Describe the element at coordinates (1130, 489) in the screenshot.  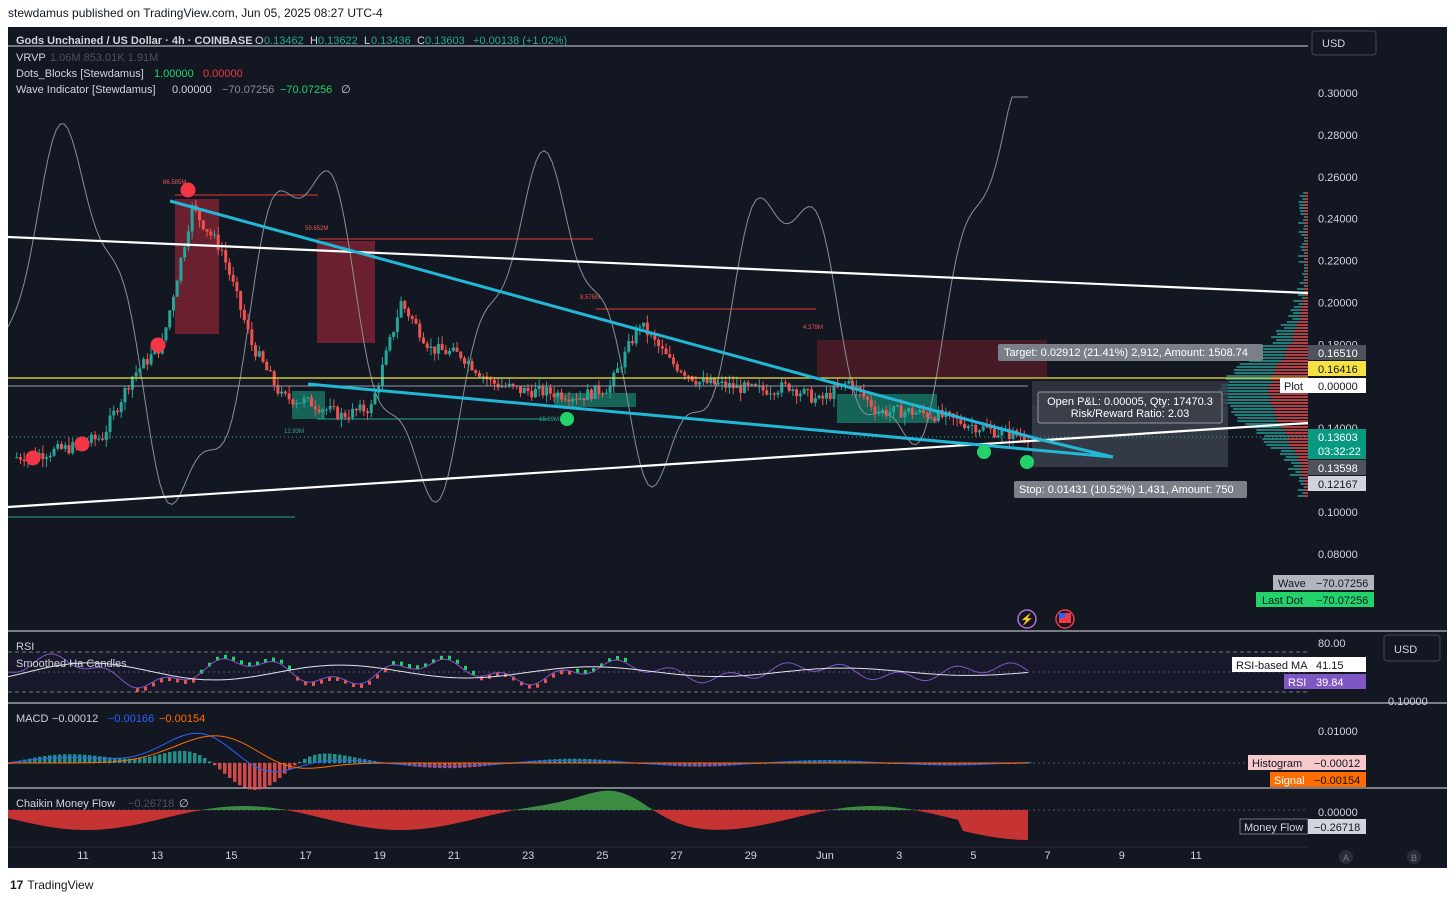
I see `stop-label-box` at that location.